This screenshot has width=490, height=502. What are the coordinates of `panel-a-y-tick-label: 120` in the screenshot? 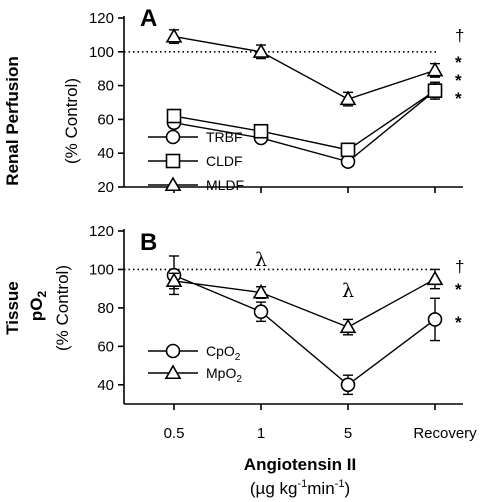 It's located at (101, 18).